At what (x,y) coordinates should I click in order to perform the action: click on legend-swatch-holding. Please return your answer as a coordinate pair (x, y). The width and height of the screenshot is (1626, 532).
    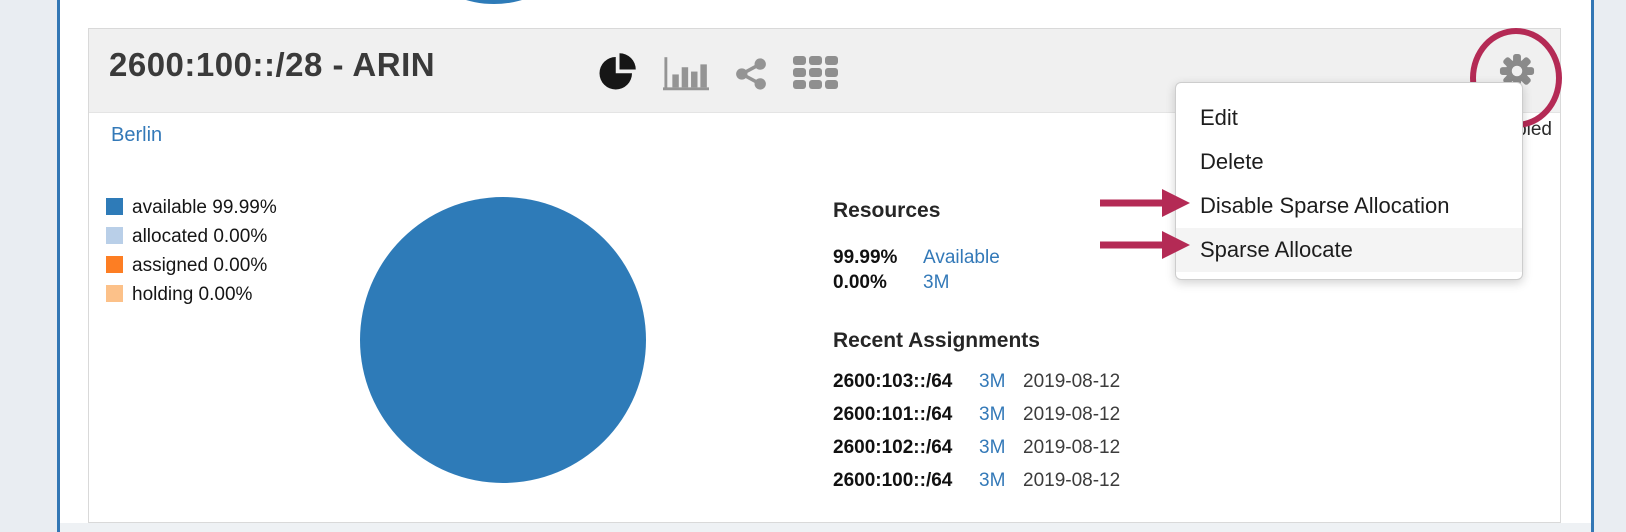
    Looking at the image, I should click on (114, 293).